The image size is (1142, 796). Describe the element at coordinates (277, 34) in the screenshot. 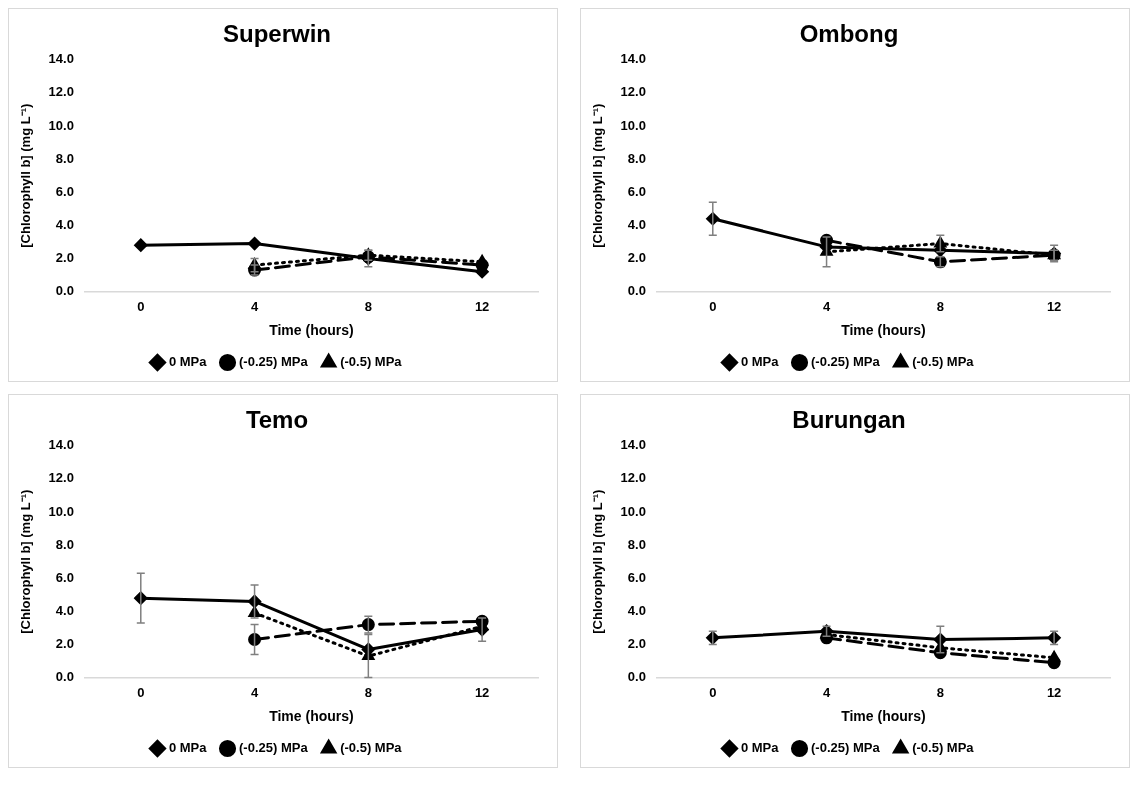

I see `chart-title: Superwin` at that location.